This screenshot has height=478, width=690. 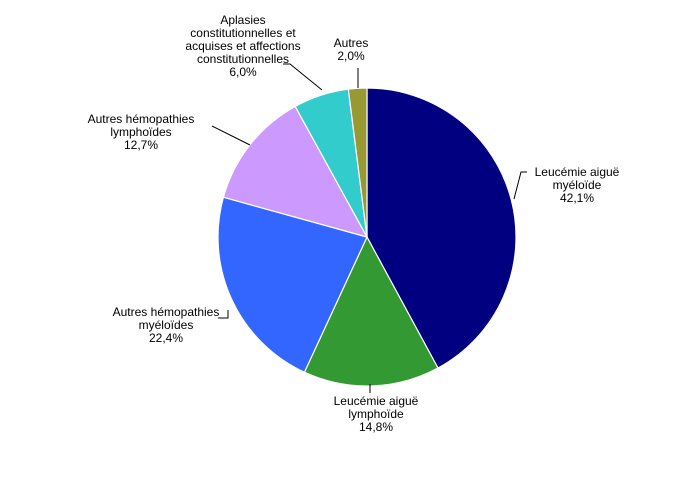 What do you see at coordinates (577, 198) in the screenshot?
I see `slice-value-label: 42,1%` at bounding box center [577, 198].